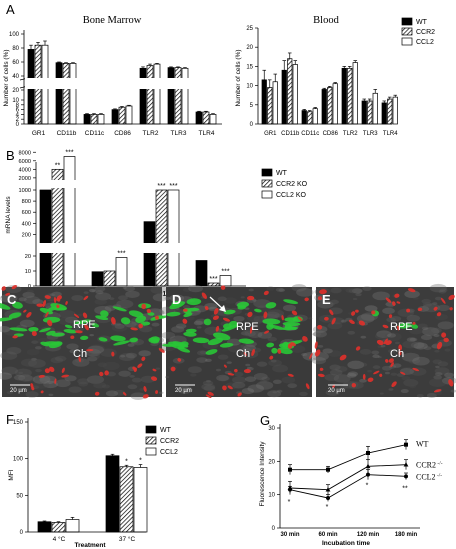 This screenshot has height=549, width=456. Describe the element at coordinates (238, 77) in the screenshot. I see `y-axis-label-blood: Number of cells (%)` at that location.